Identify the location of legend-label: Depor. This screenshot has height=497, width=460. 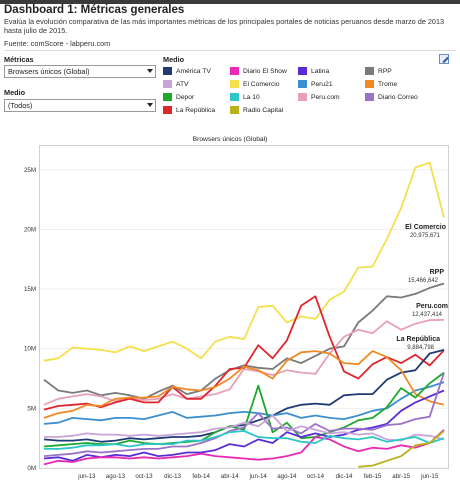
(185, 97).